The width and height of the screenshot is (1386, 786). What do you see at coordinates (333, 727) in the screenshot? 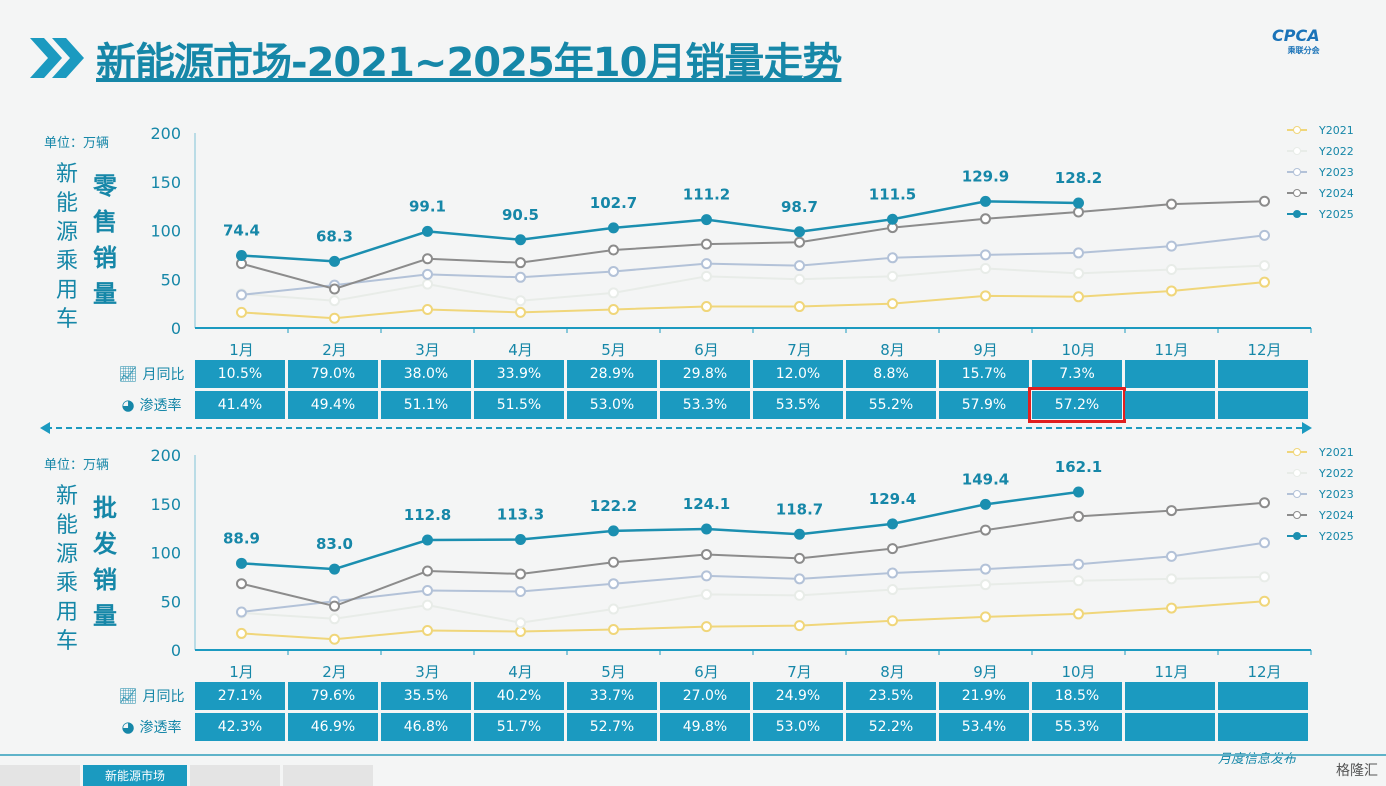
I see `table-cell: 46.9%` at bounding box center [333, 727].